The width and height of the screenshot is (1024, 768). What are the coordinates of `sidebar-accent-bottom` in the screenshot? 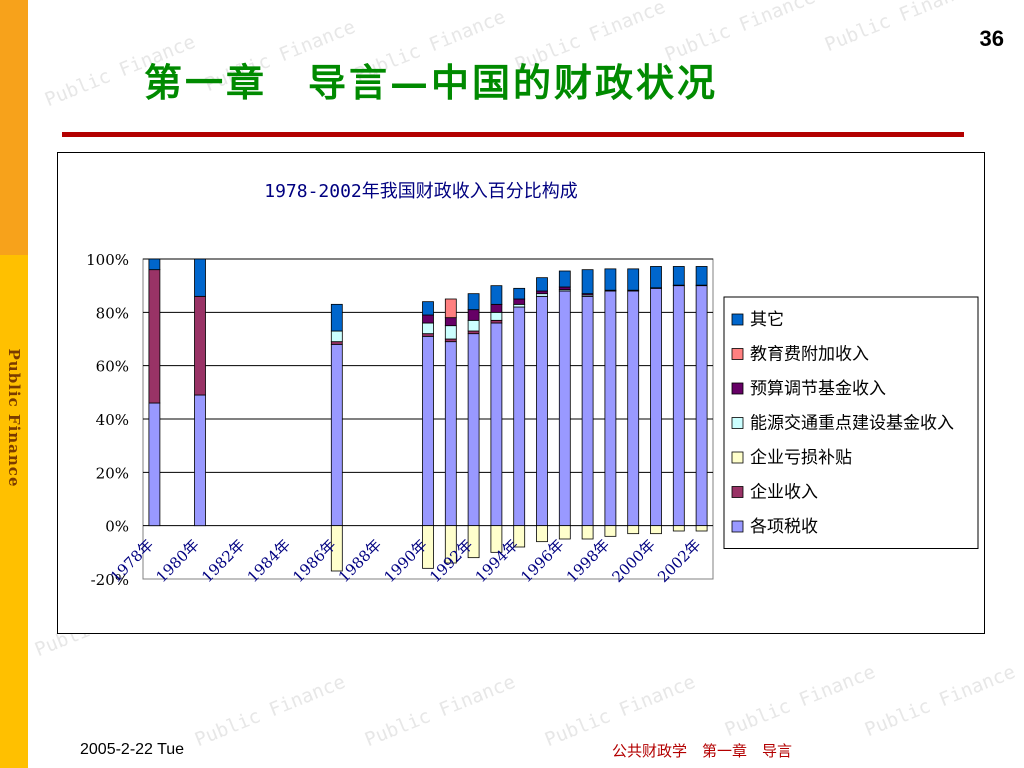 It's located at (14, 511).